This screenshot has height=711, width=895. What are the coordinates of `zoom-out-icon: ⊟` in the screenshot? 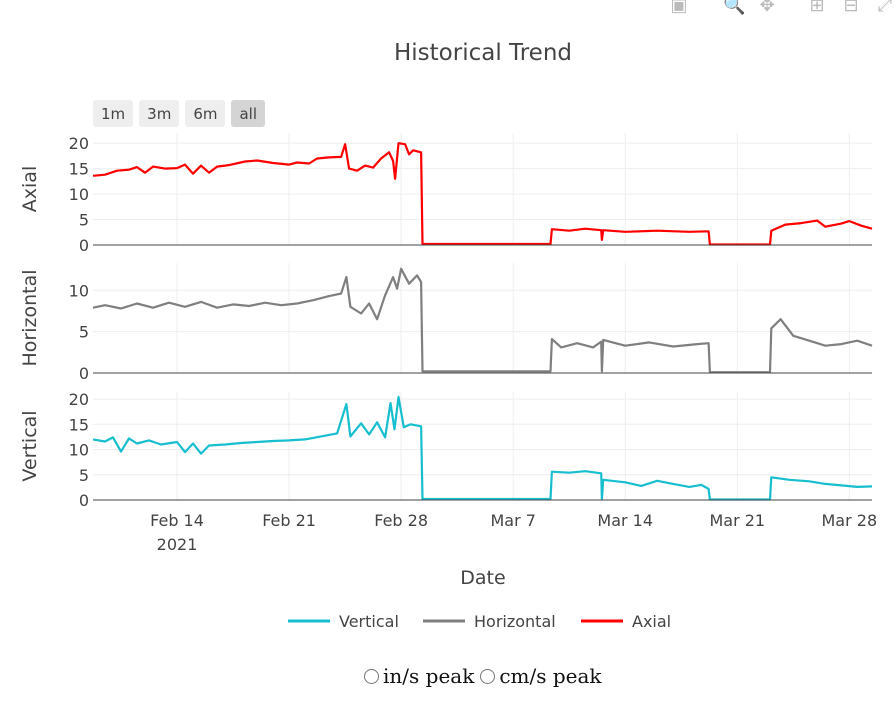 It's located at (851, 8).